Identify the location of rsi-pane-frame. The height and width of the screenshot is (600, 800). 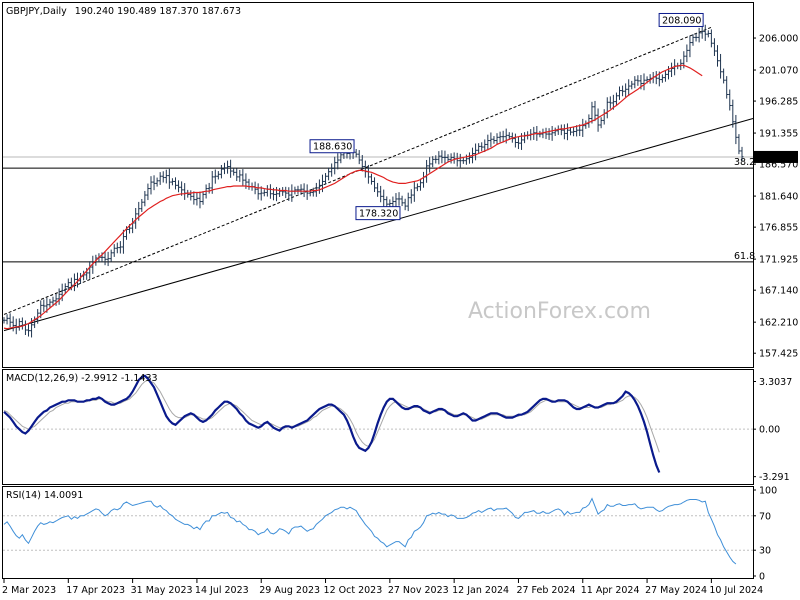
(378, 532).